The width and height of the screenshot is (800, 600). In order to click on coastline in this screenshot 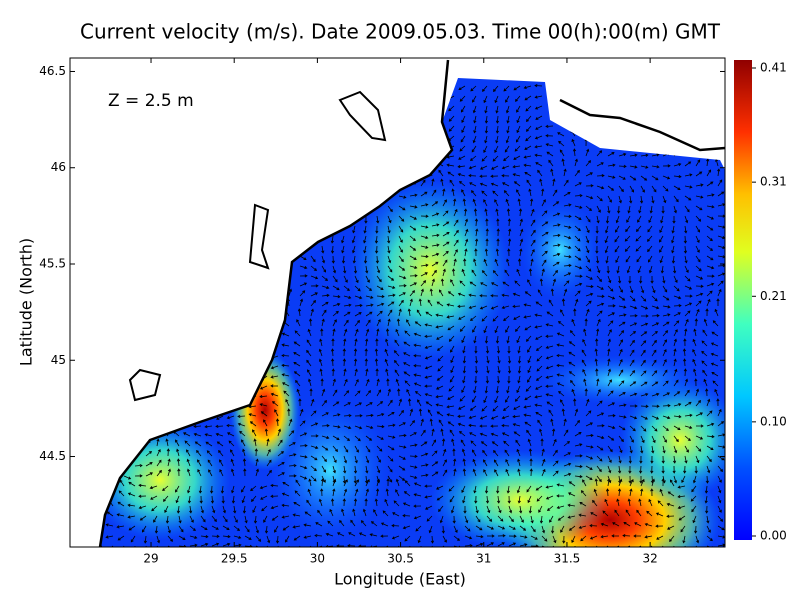, I will do `click(259, 236)`.